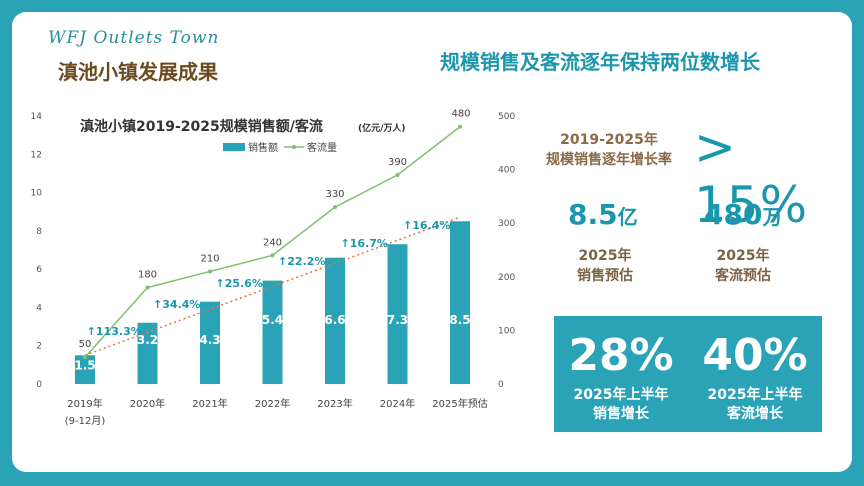  I want to click on left-axis-tick: 0, so click(39, 385).